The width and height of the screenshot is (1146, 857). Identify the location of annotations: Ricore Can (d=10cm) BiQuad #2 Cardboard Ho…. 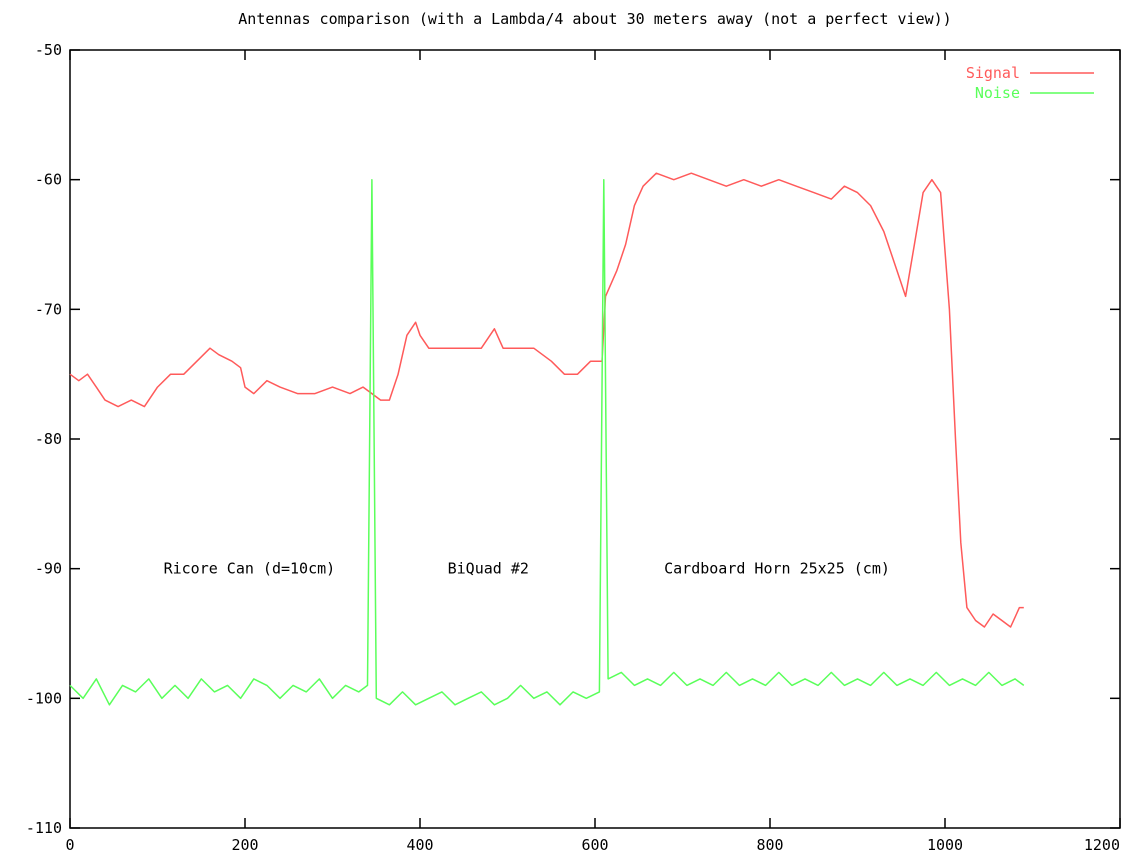
(527, 569).